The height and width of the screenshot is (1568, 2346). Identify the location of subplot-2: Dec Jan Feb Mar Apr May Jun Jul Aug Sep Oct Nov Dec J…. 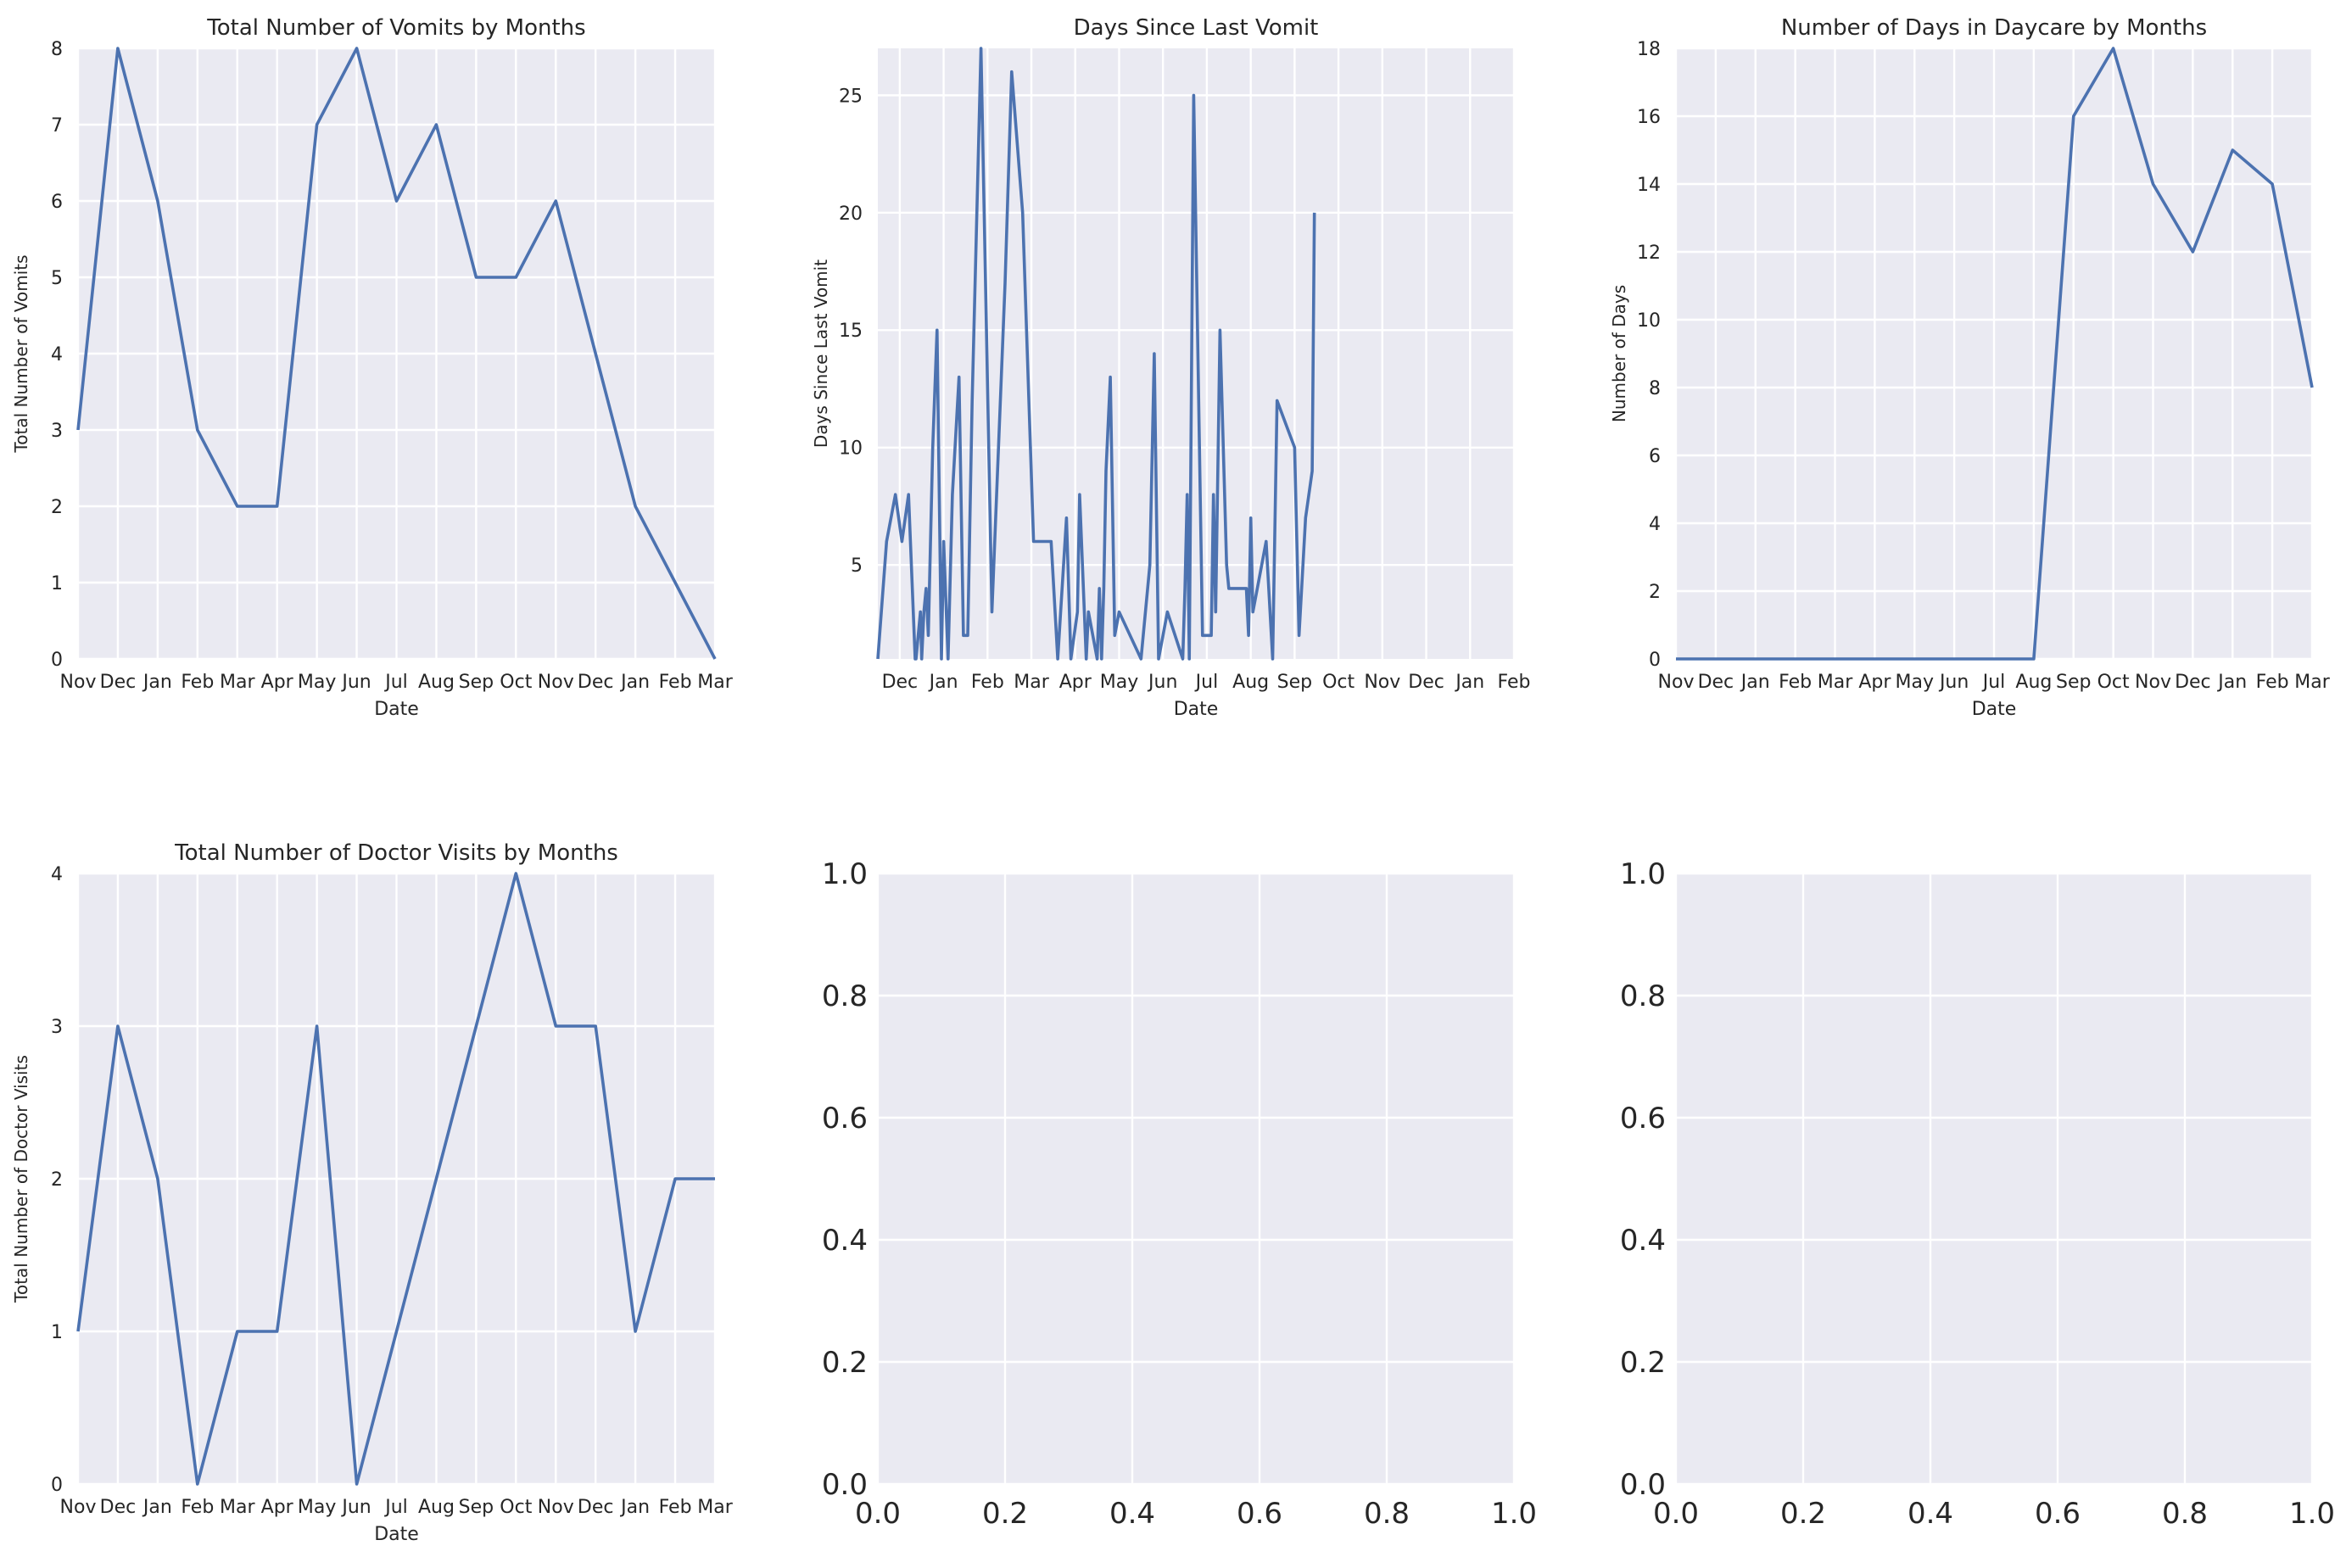
(1170, 368).